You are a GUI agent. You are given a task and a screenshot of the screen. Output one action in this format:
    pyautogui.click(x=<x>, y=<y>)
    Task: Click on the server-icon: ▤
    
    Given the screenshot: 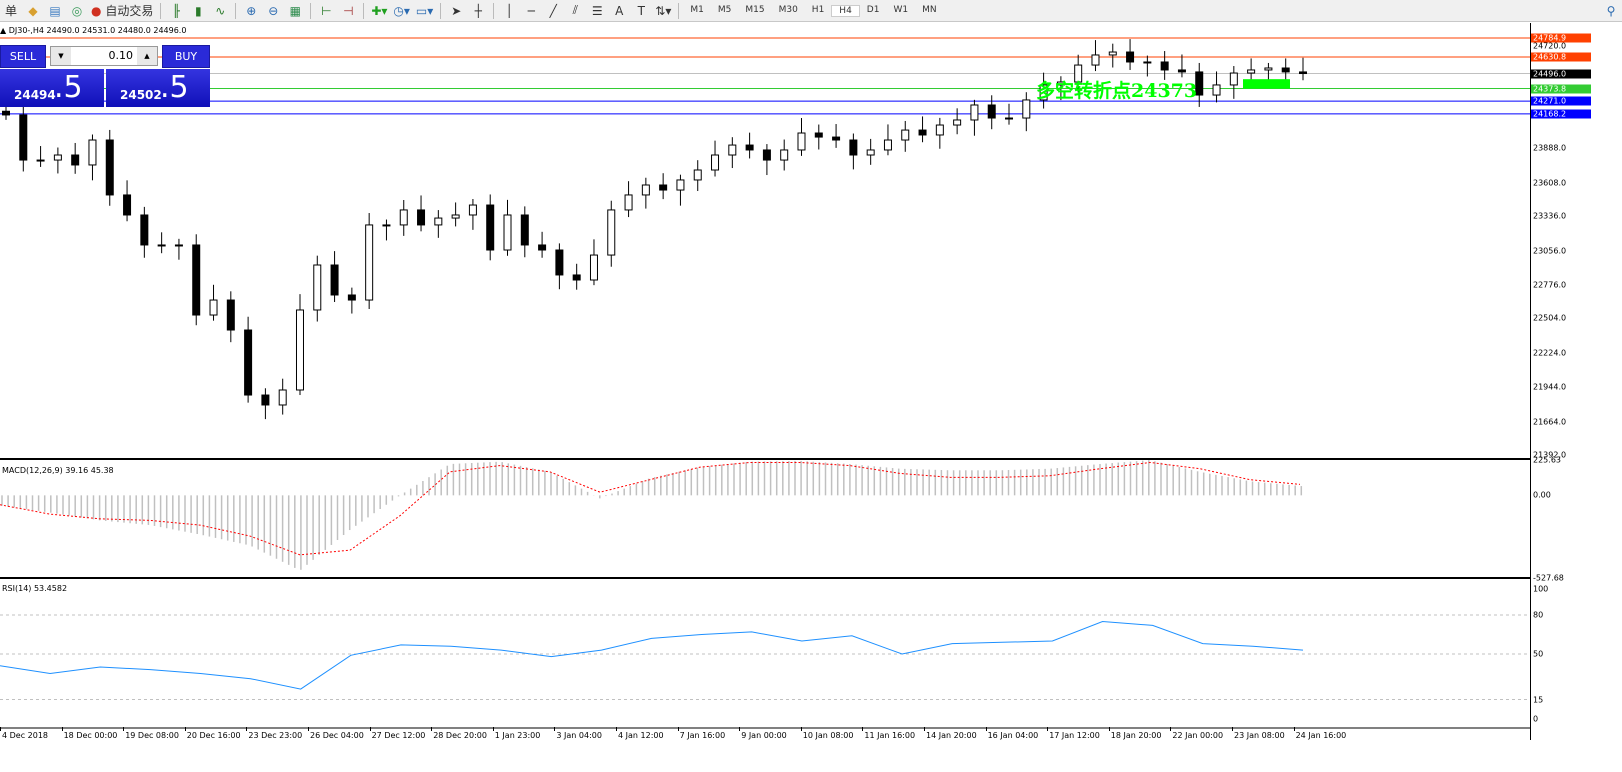 What is the action you would take?
    pyautogui.click(x=55, y=10)
    